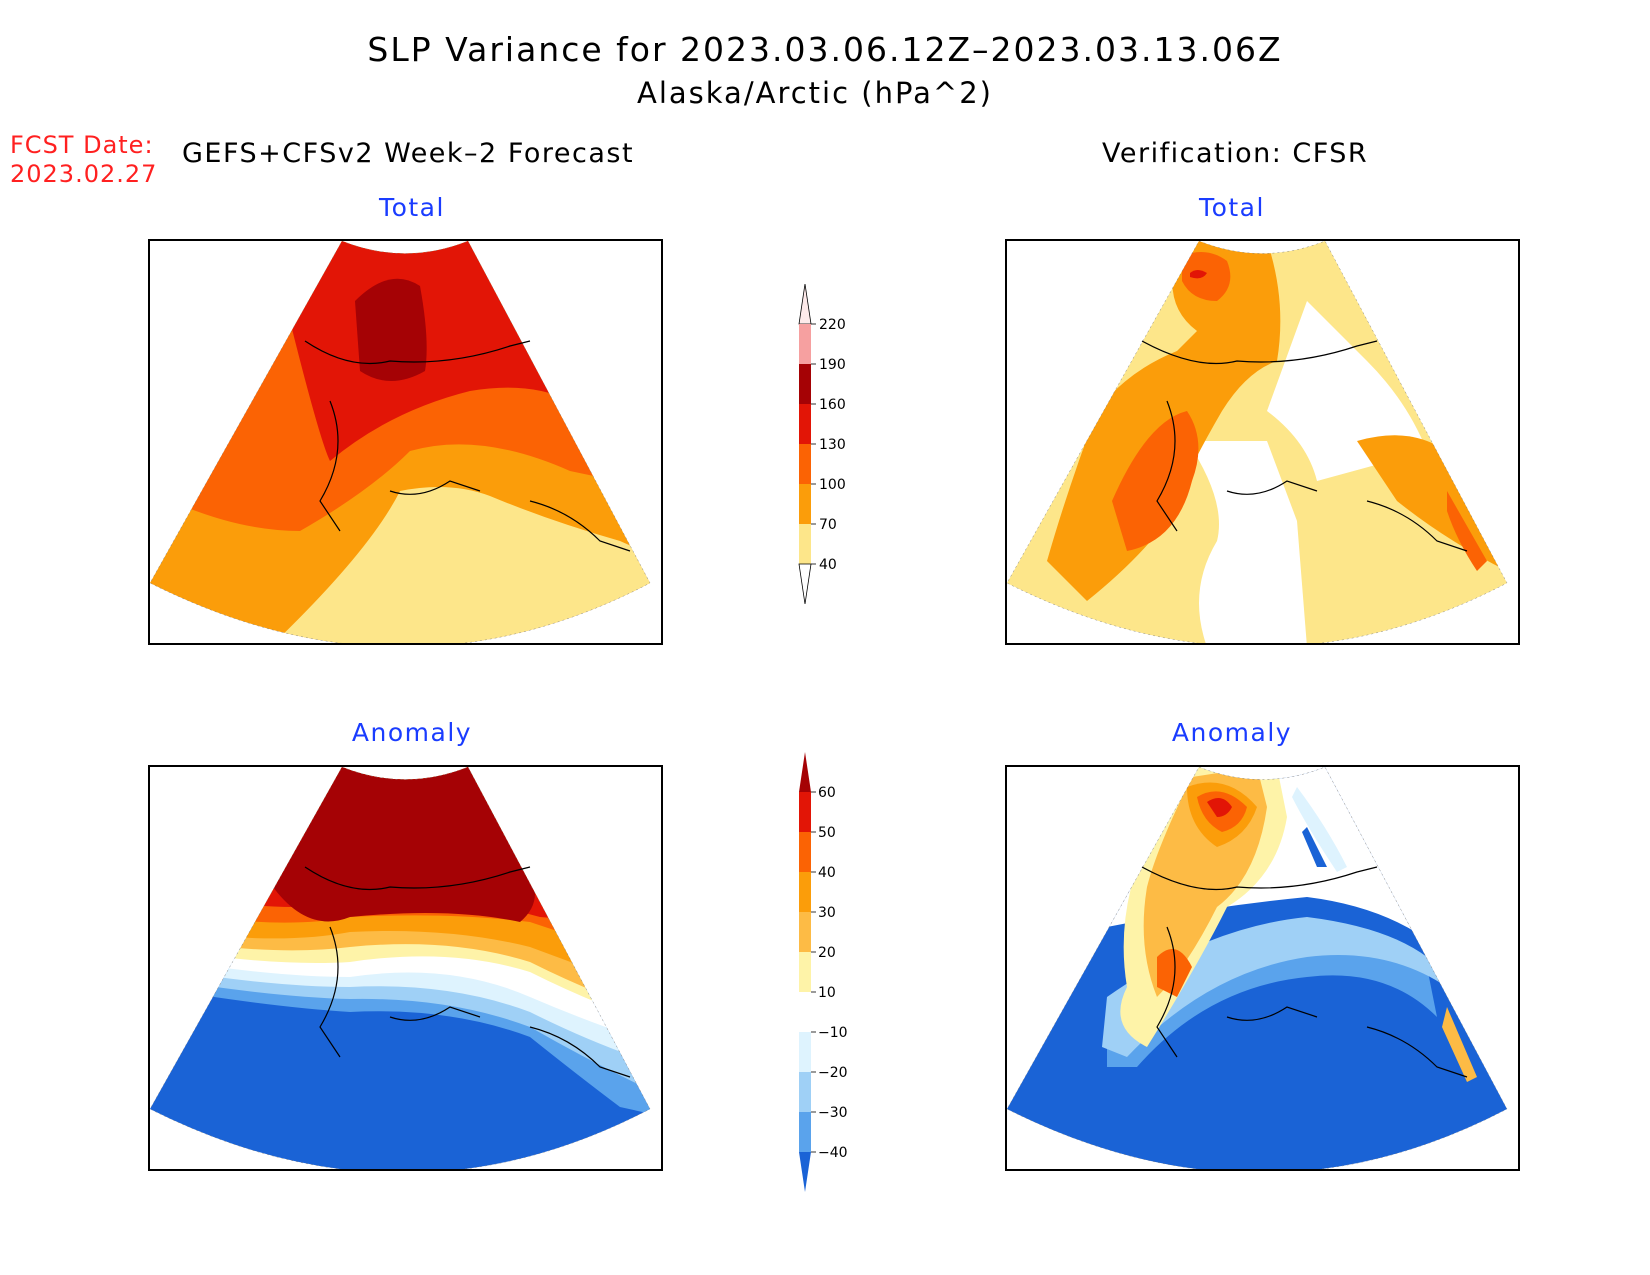 The width and height of the screenshot is (1650, 1275). I want to click on colorbar-anomaly-label: −10, so click(833, 1033).